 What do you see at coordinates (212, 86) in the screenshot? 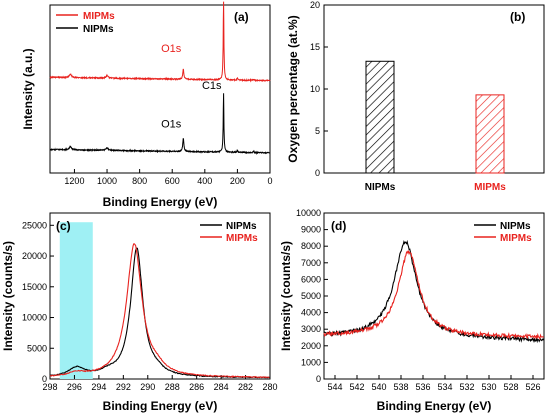
I see `panel-a-annotation: C1s` at bounding box center [212, 86].